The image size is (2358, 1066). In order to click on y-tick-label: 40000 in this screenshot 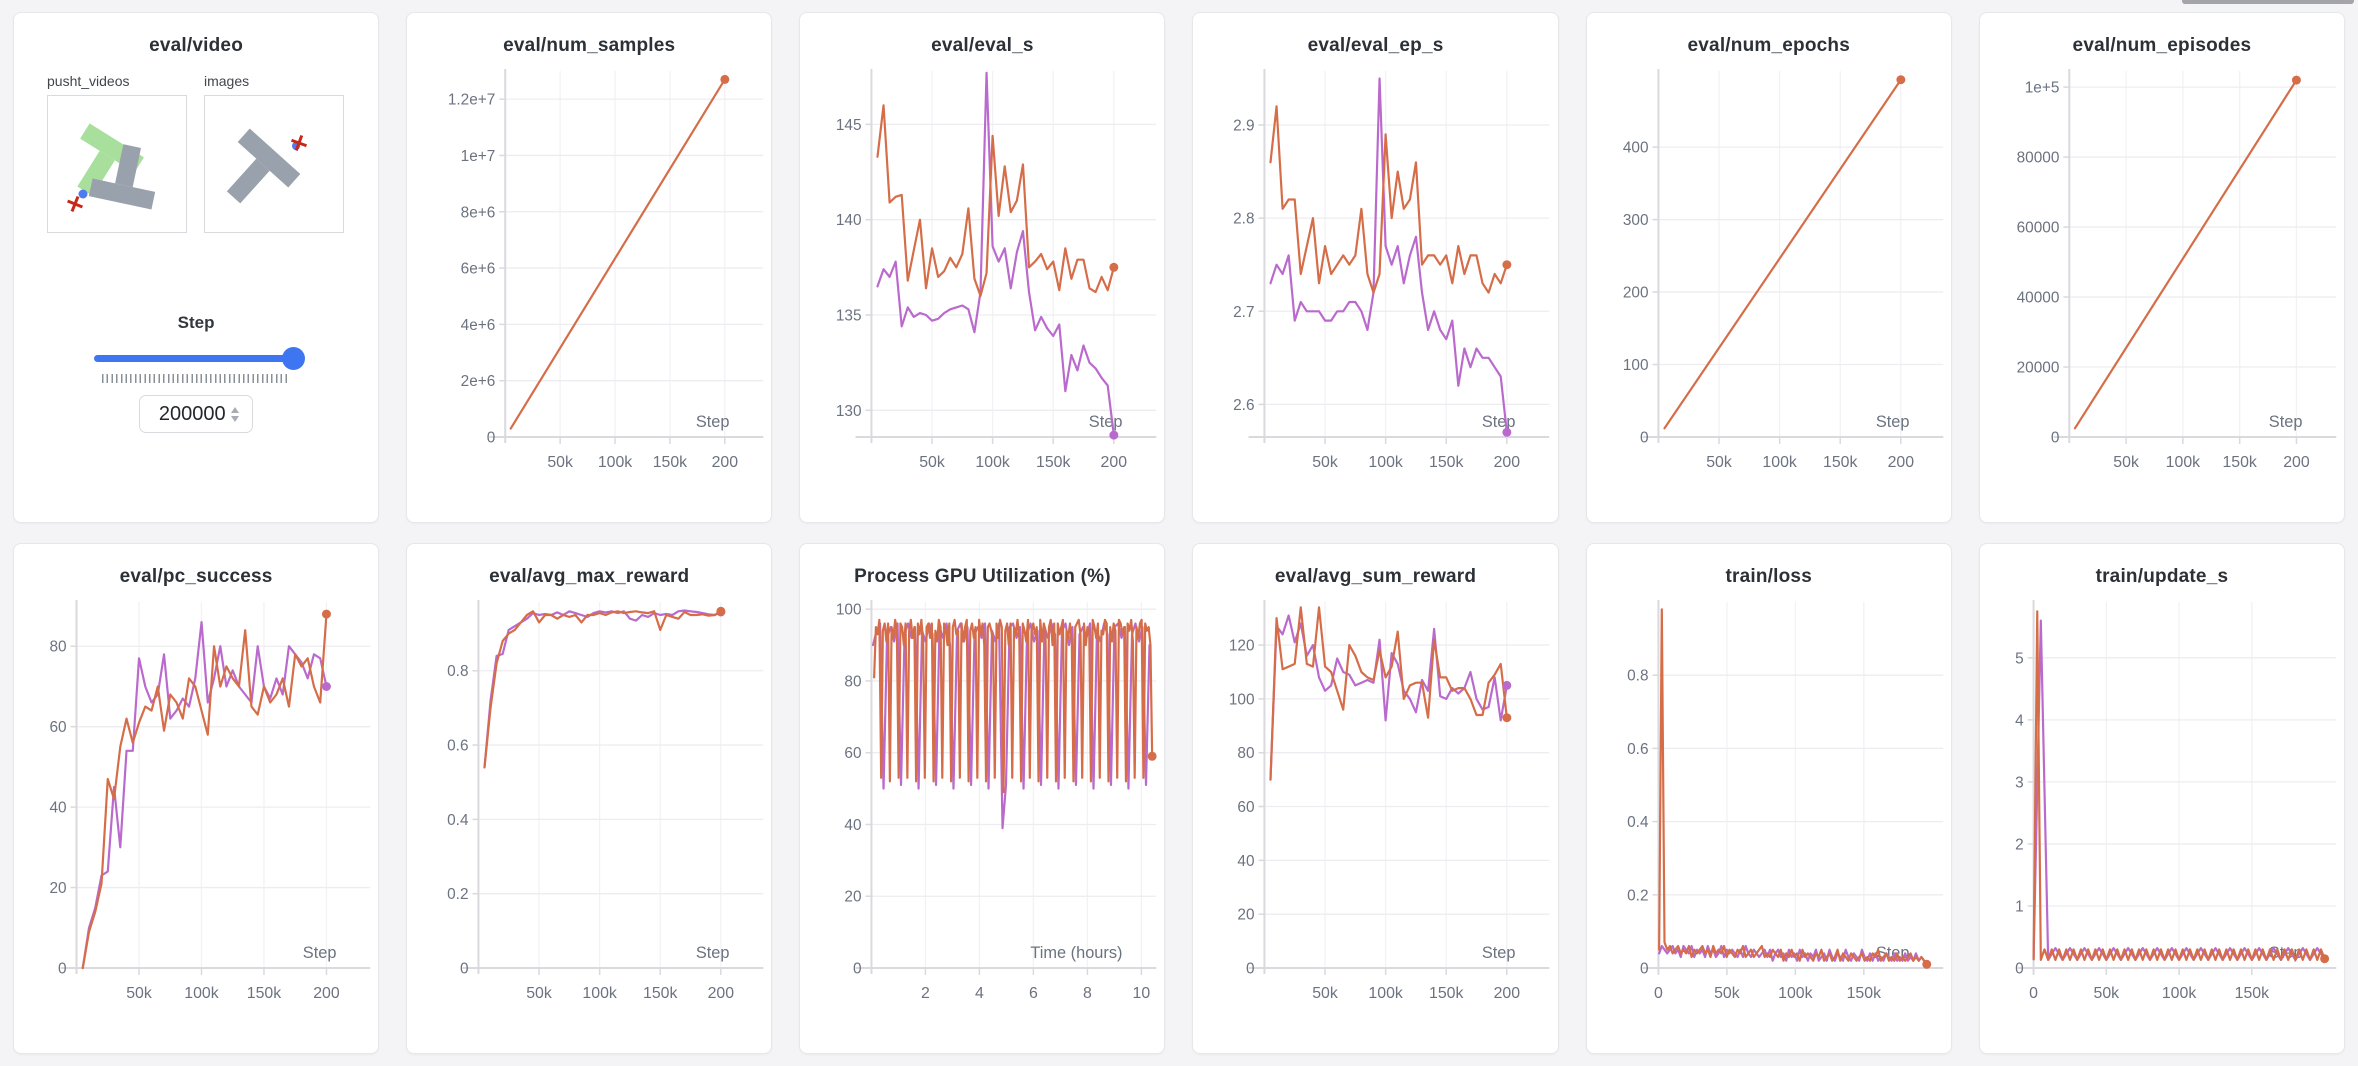, I will do `click(2037, 297)`.